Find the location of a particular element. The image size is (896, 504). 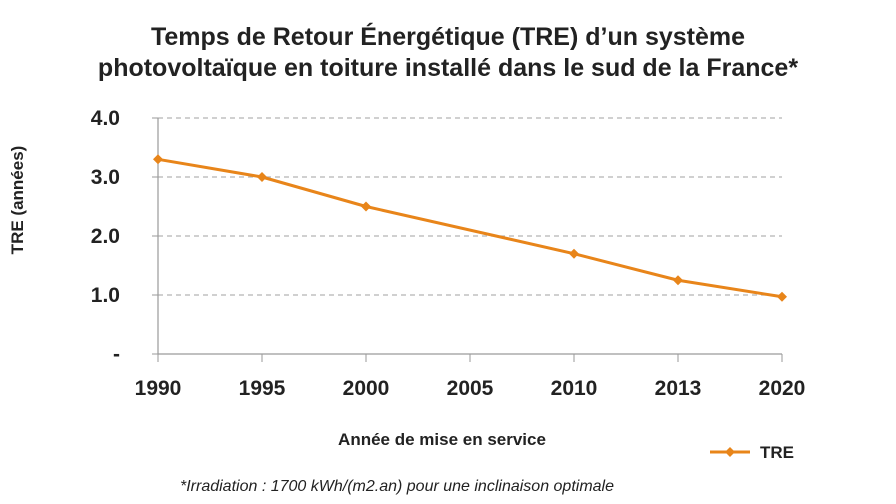

x-tick-label: 2013 is located at coordinates (678, 388).